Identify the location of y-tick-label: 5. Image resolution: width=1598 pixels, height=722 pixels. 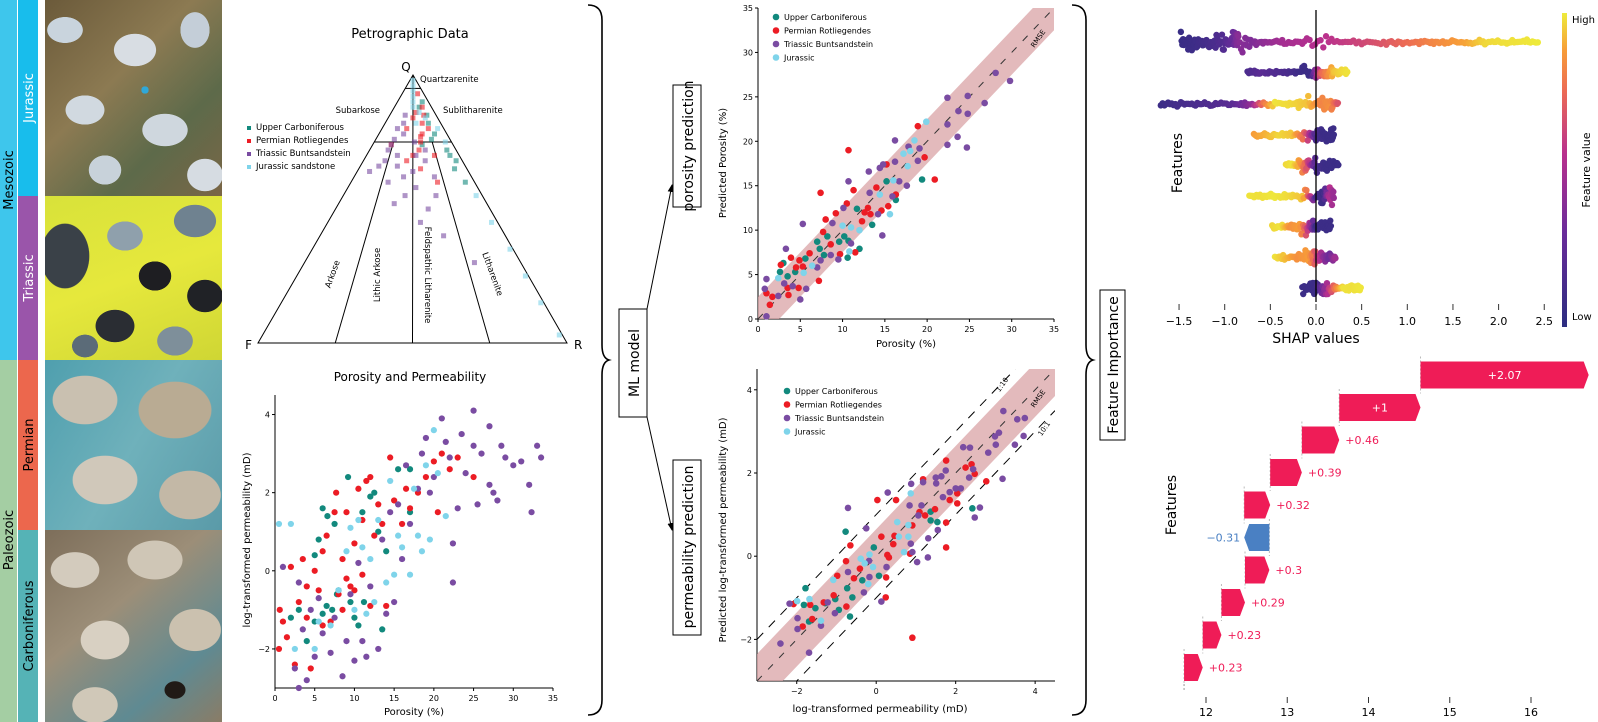
(750, 275).